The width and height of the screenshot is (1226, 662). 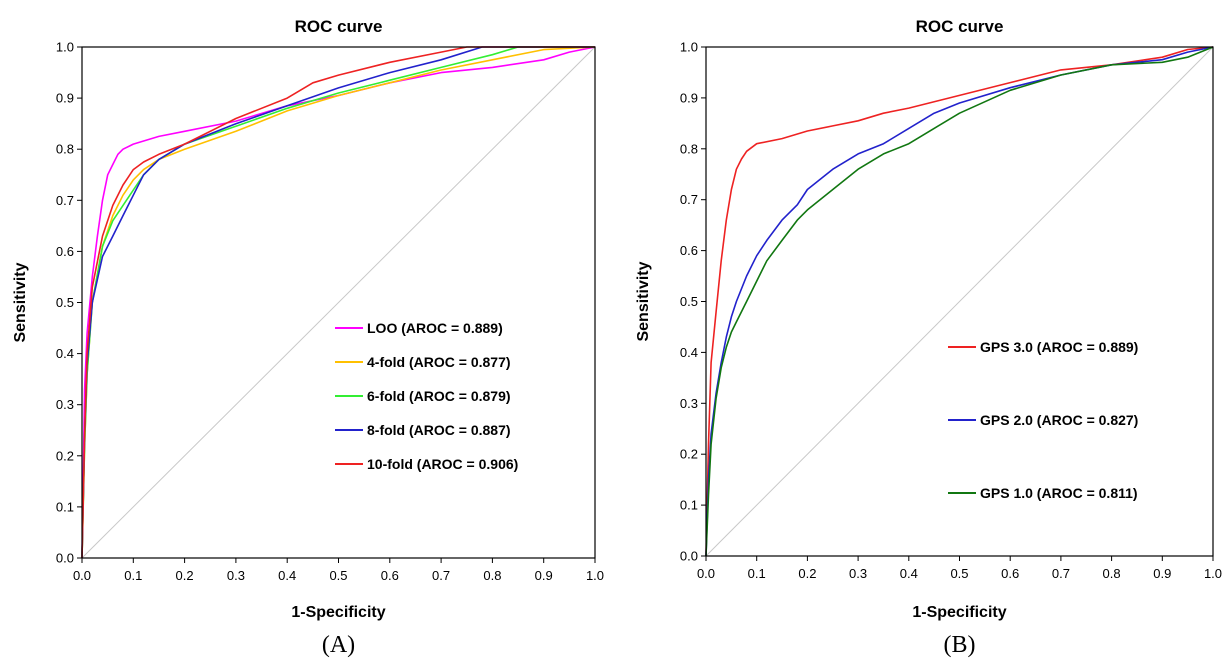 I want to click on legend-label-1: GPS 3.0 (AROC = 0.889), so click(x=1059, y=347).